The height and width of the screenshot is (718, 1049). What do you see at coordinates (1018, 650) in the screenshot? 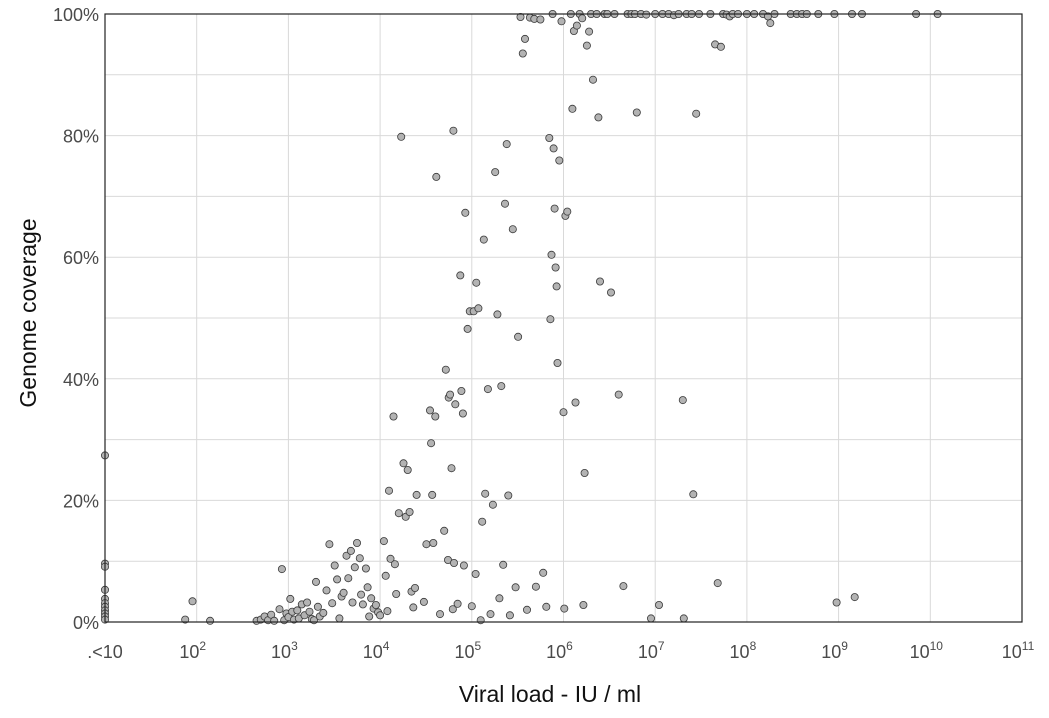
I see `x-tick-label: 10¹¹` at bounding box center [1018, 650].